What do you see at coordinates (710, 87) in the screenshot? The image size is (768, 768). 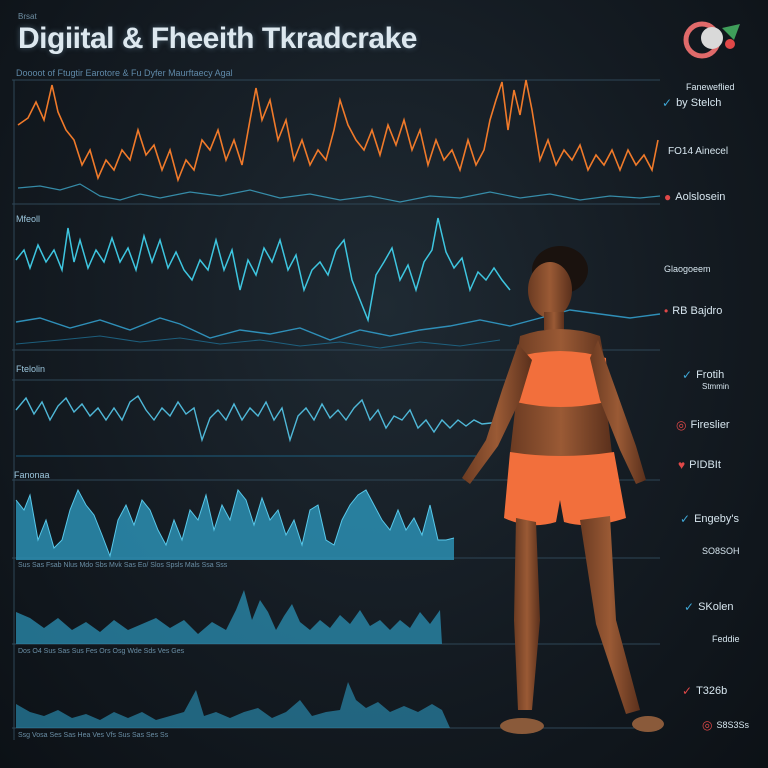 I see `side-label-1: Faneweflied` at bounding box center [710, 87].